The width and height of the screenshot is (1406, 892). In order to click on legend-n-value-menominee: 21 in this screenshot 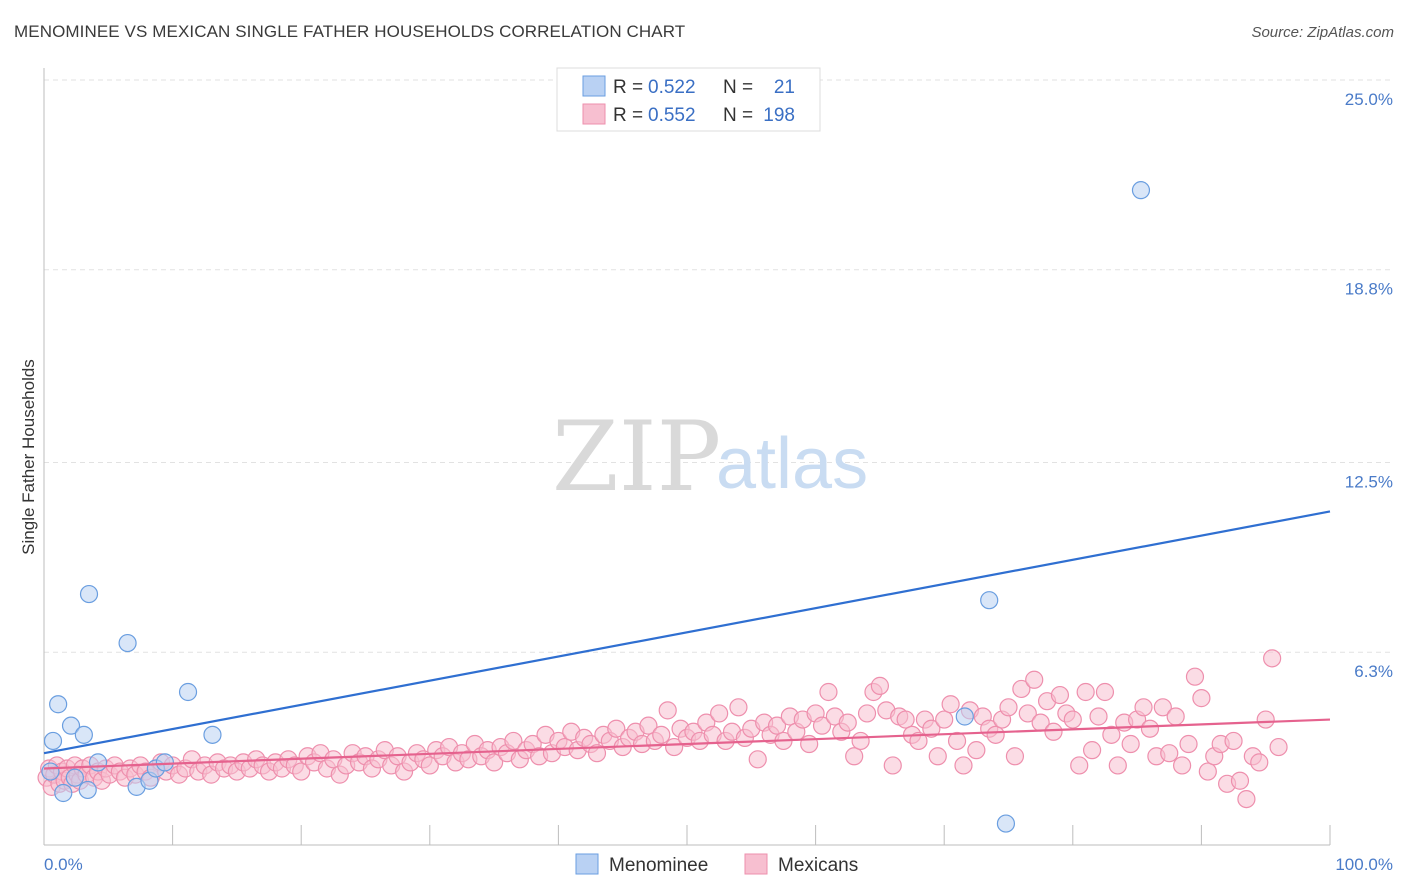, I will do `click(784, 87)`.